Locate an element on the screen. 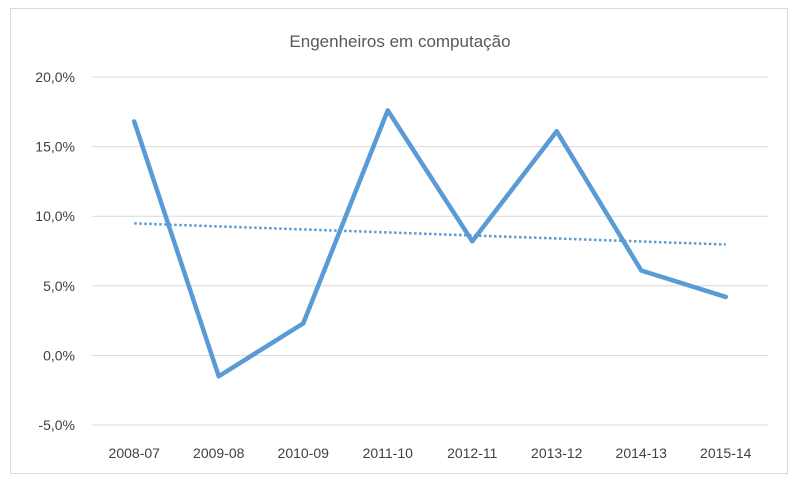  y-tick-label: 0,0% is located at coordinates (59, 355).